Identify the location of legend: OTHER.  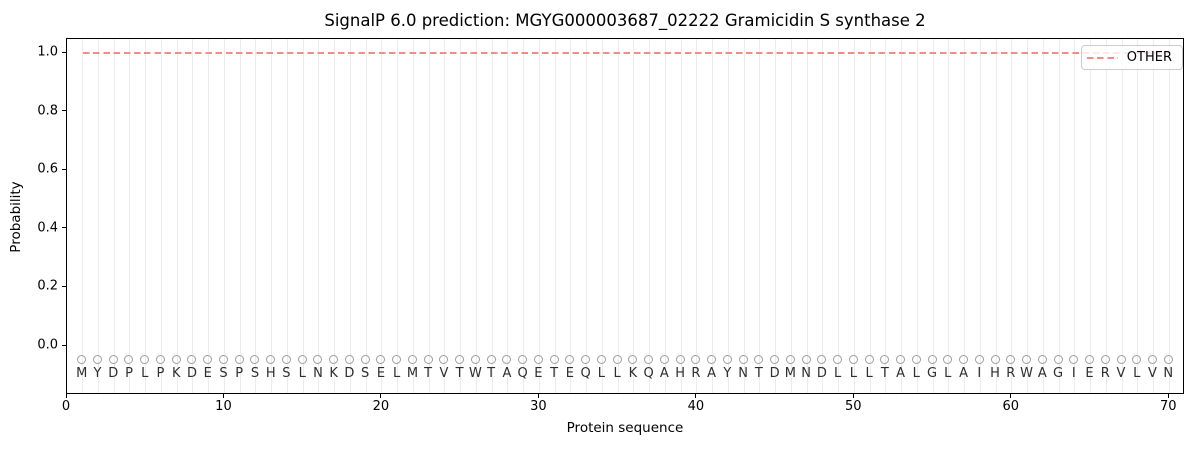
(1131, 57).